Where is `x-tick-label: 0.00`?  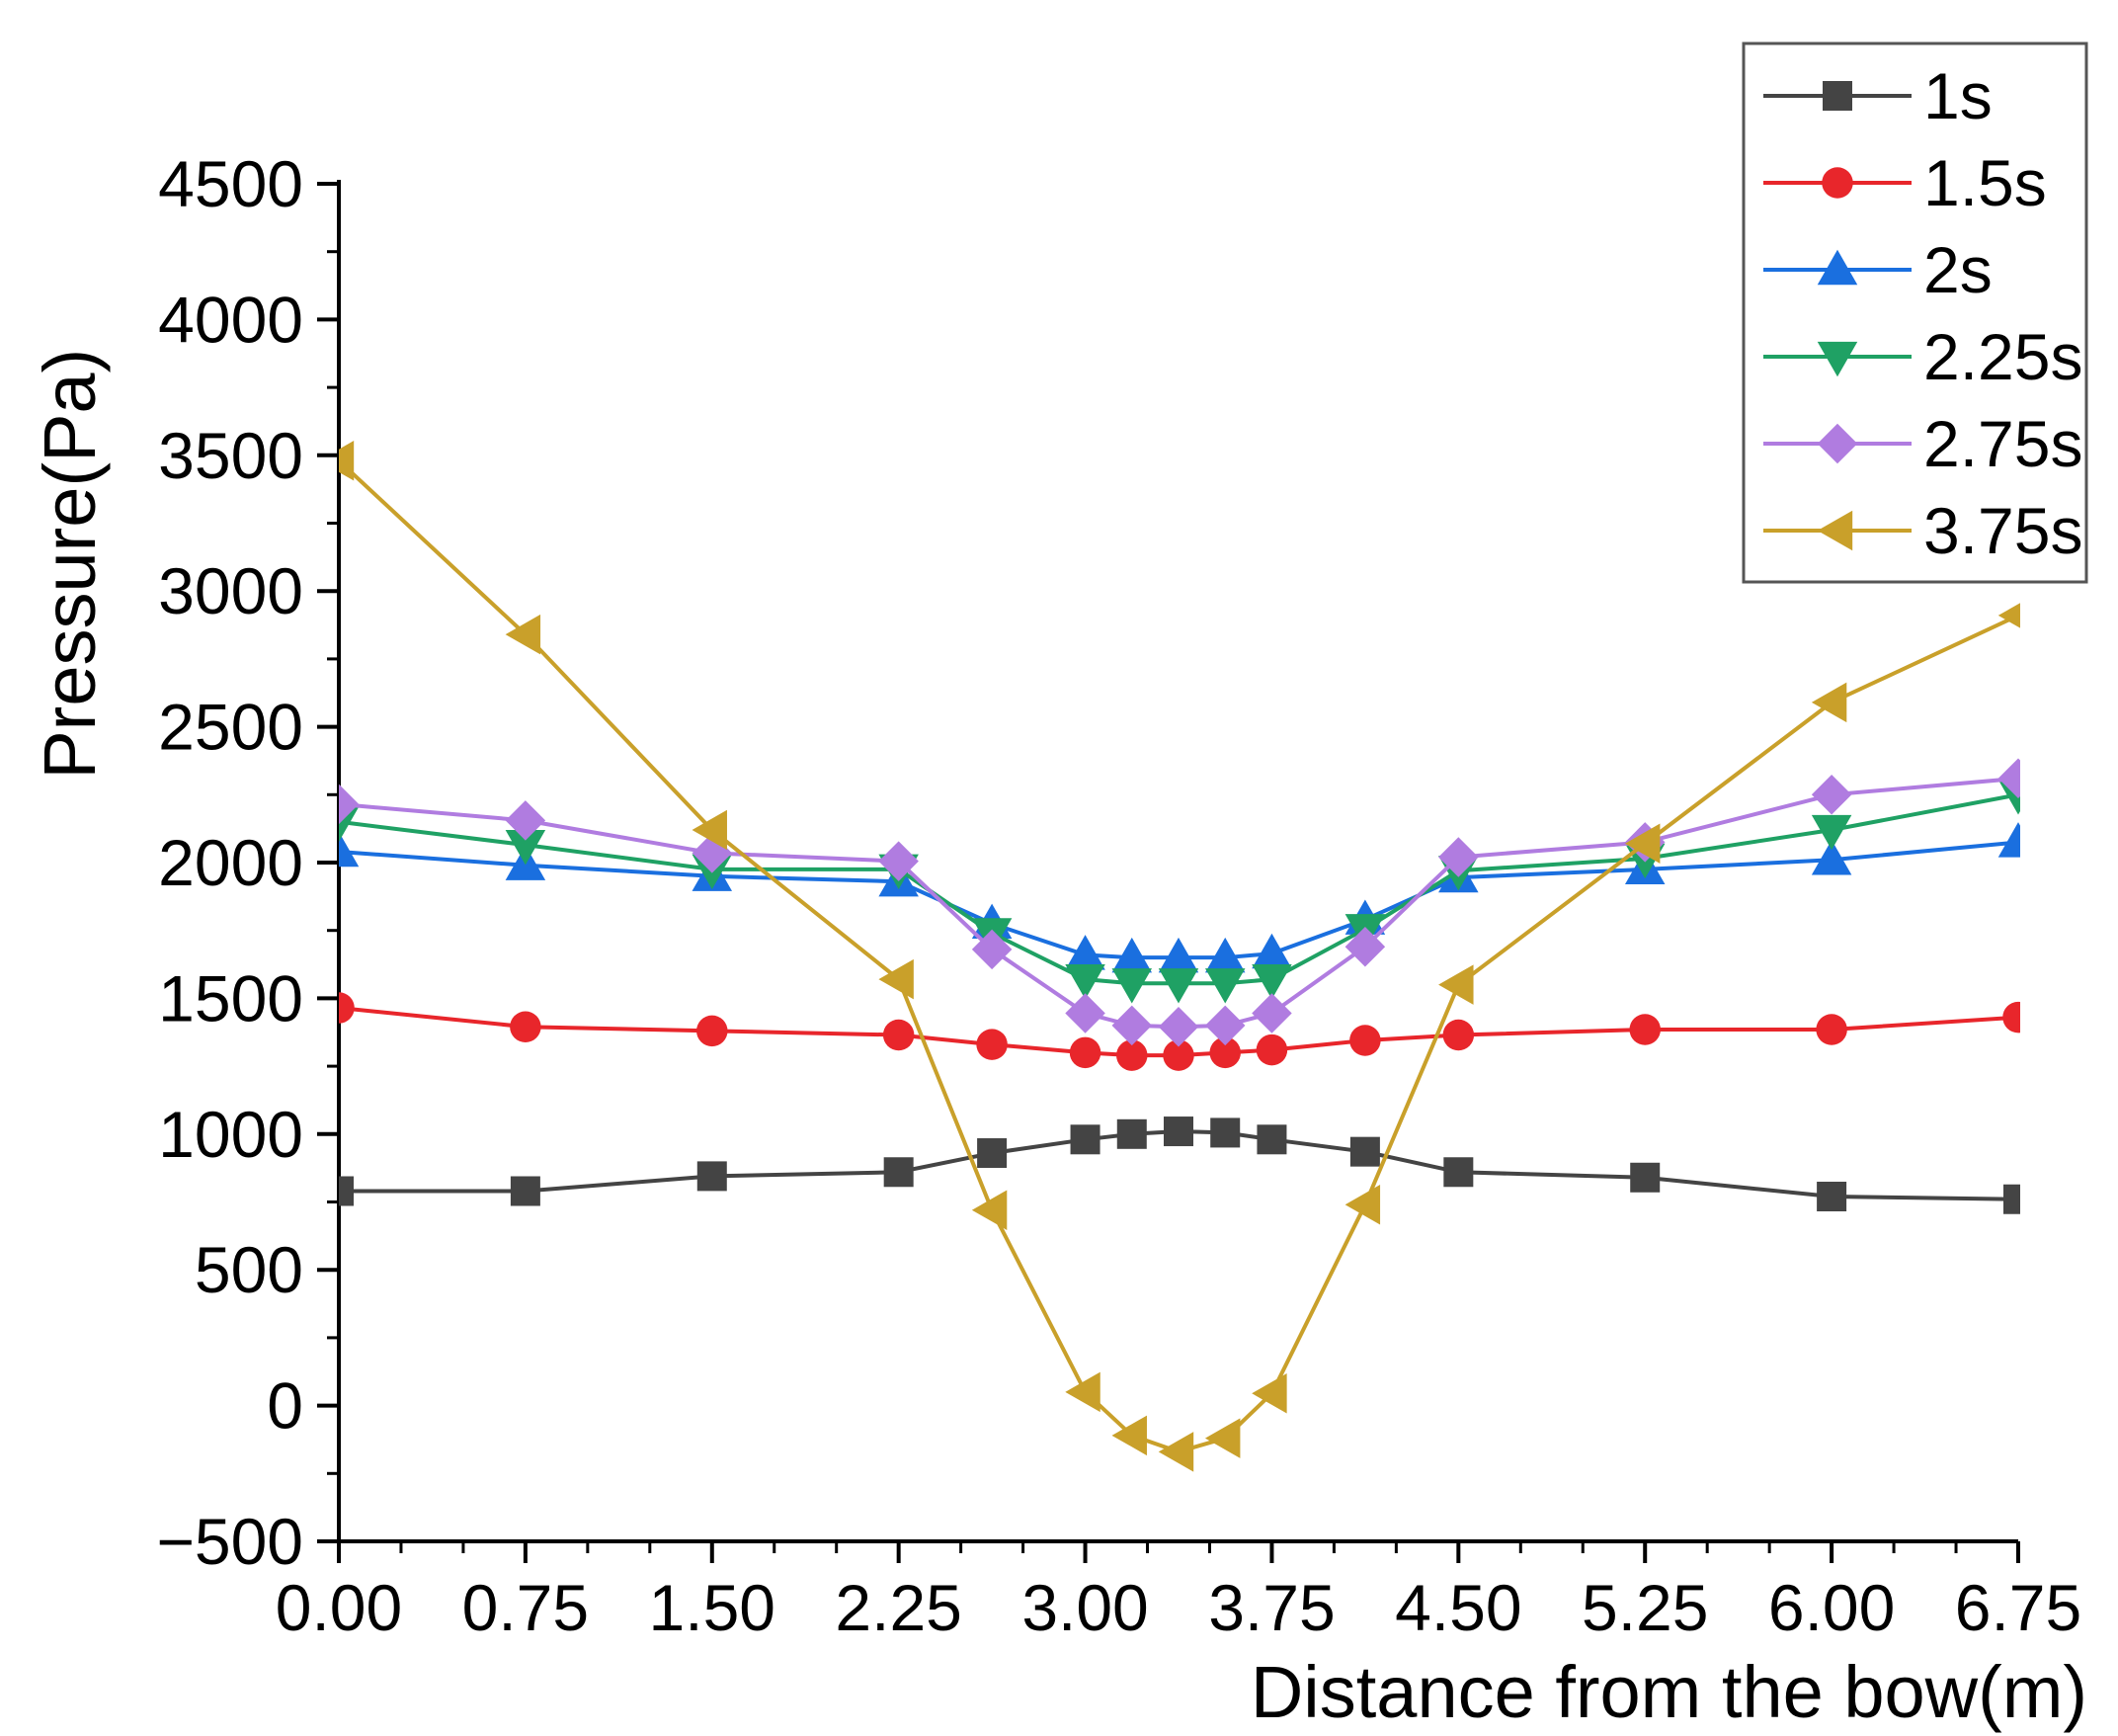 x-tick-label: 0.00 is located at coordinates (339, 1608).